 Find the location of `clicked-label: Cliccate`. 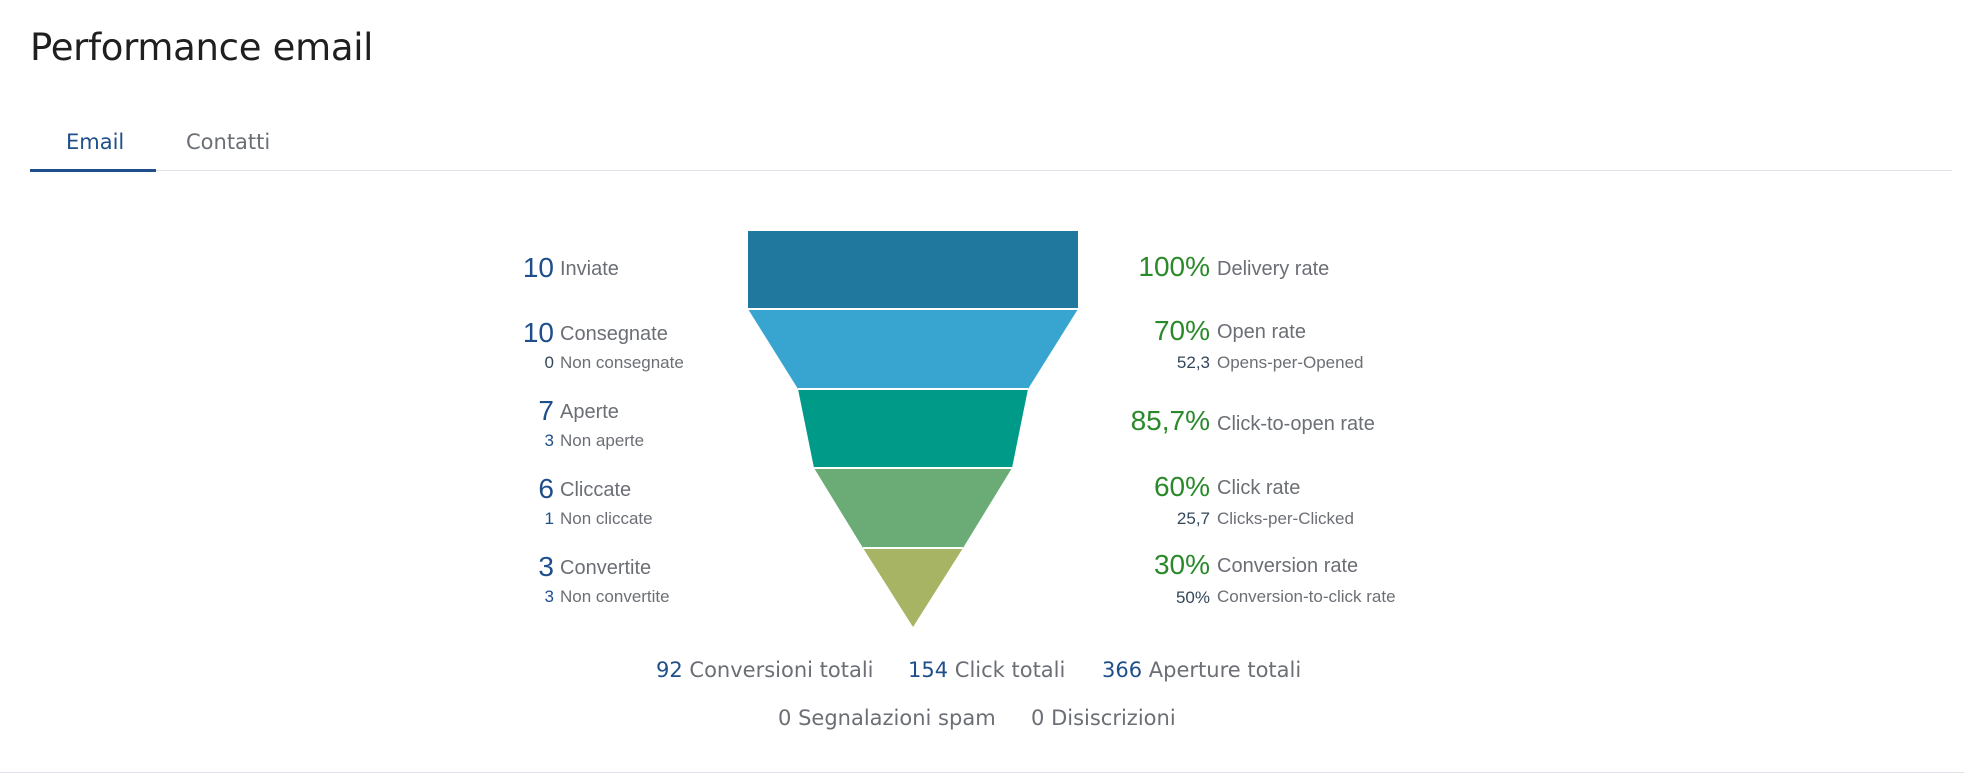

clicked-label: Cliccate is located at coordinates (596, 490).